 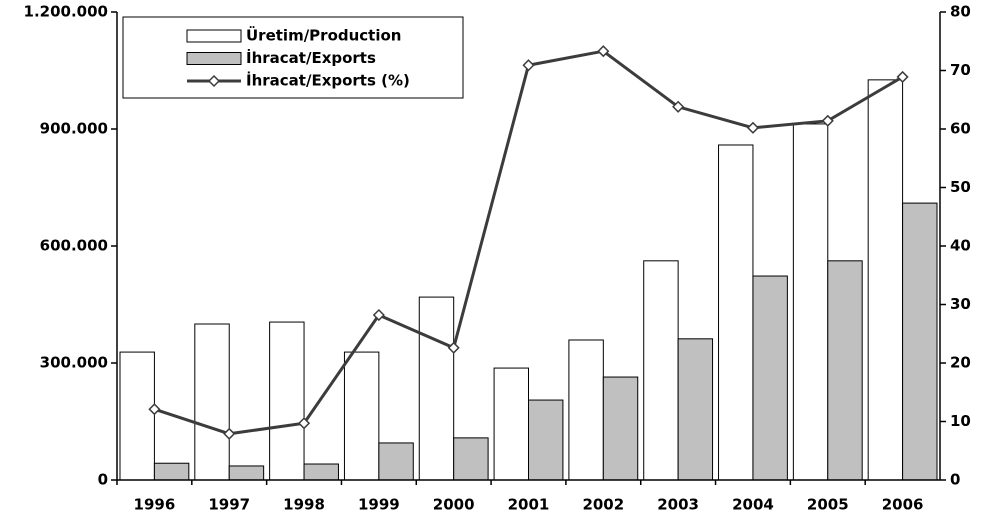 What do you see at coordinates (379, 505) in the screenshot?
I see `x-tick-label: 1999` at bounding box center [379, 505].